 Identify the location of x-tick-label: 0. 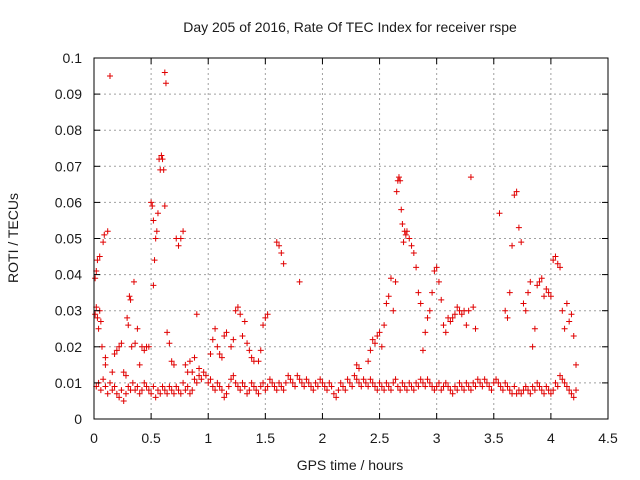
(94, 438).